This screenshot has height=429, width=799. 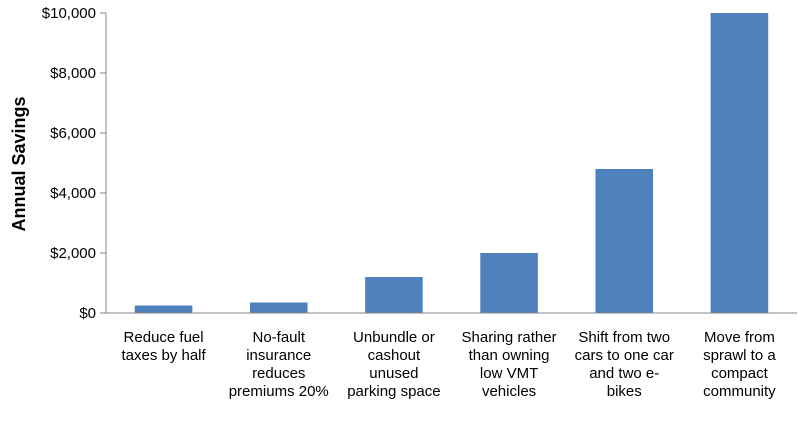 What do you see at coordinates (394, 337) in the screenshot?
I see `x-category-label-line: Unbundle or` at bounding box center [394, 337].